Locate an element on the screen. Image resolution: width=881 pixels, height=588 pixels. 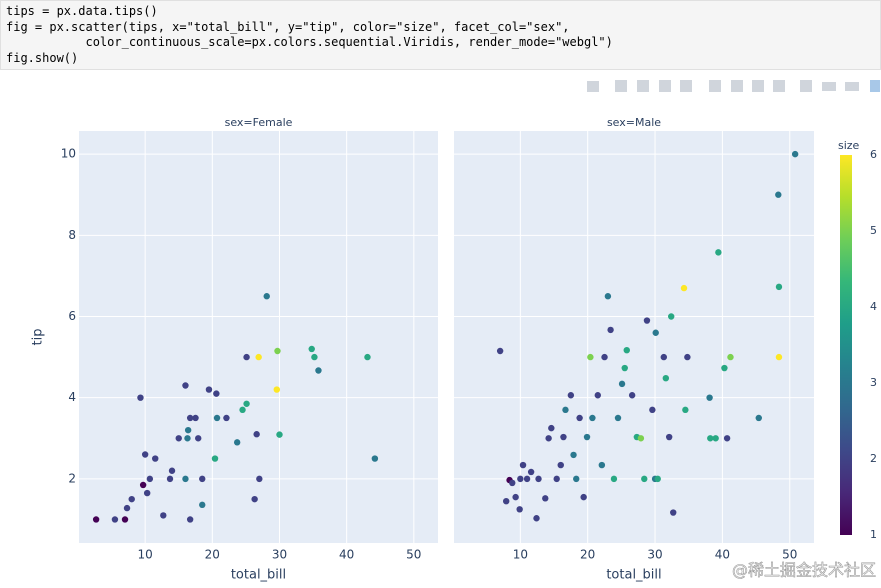
colorbar-tick-label: 6 is located at coordinates (873, 154).